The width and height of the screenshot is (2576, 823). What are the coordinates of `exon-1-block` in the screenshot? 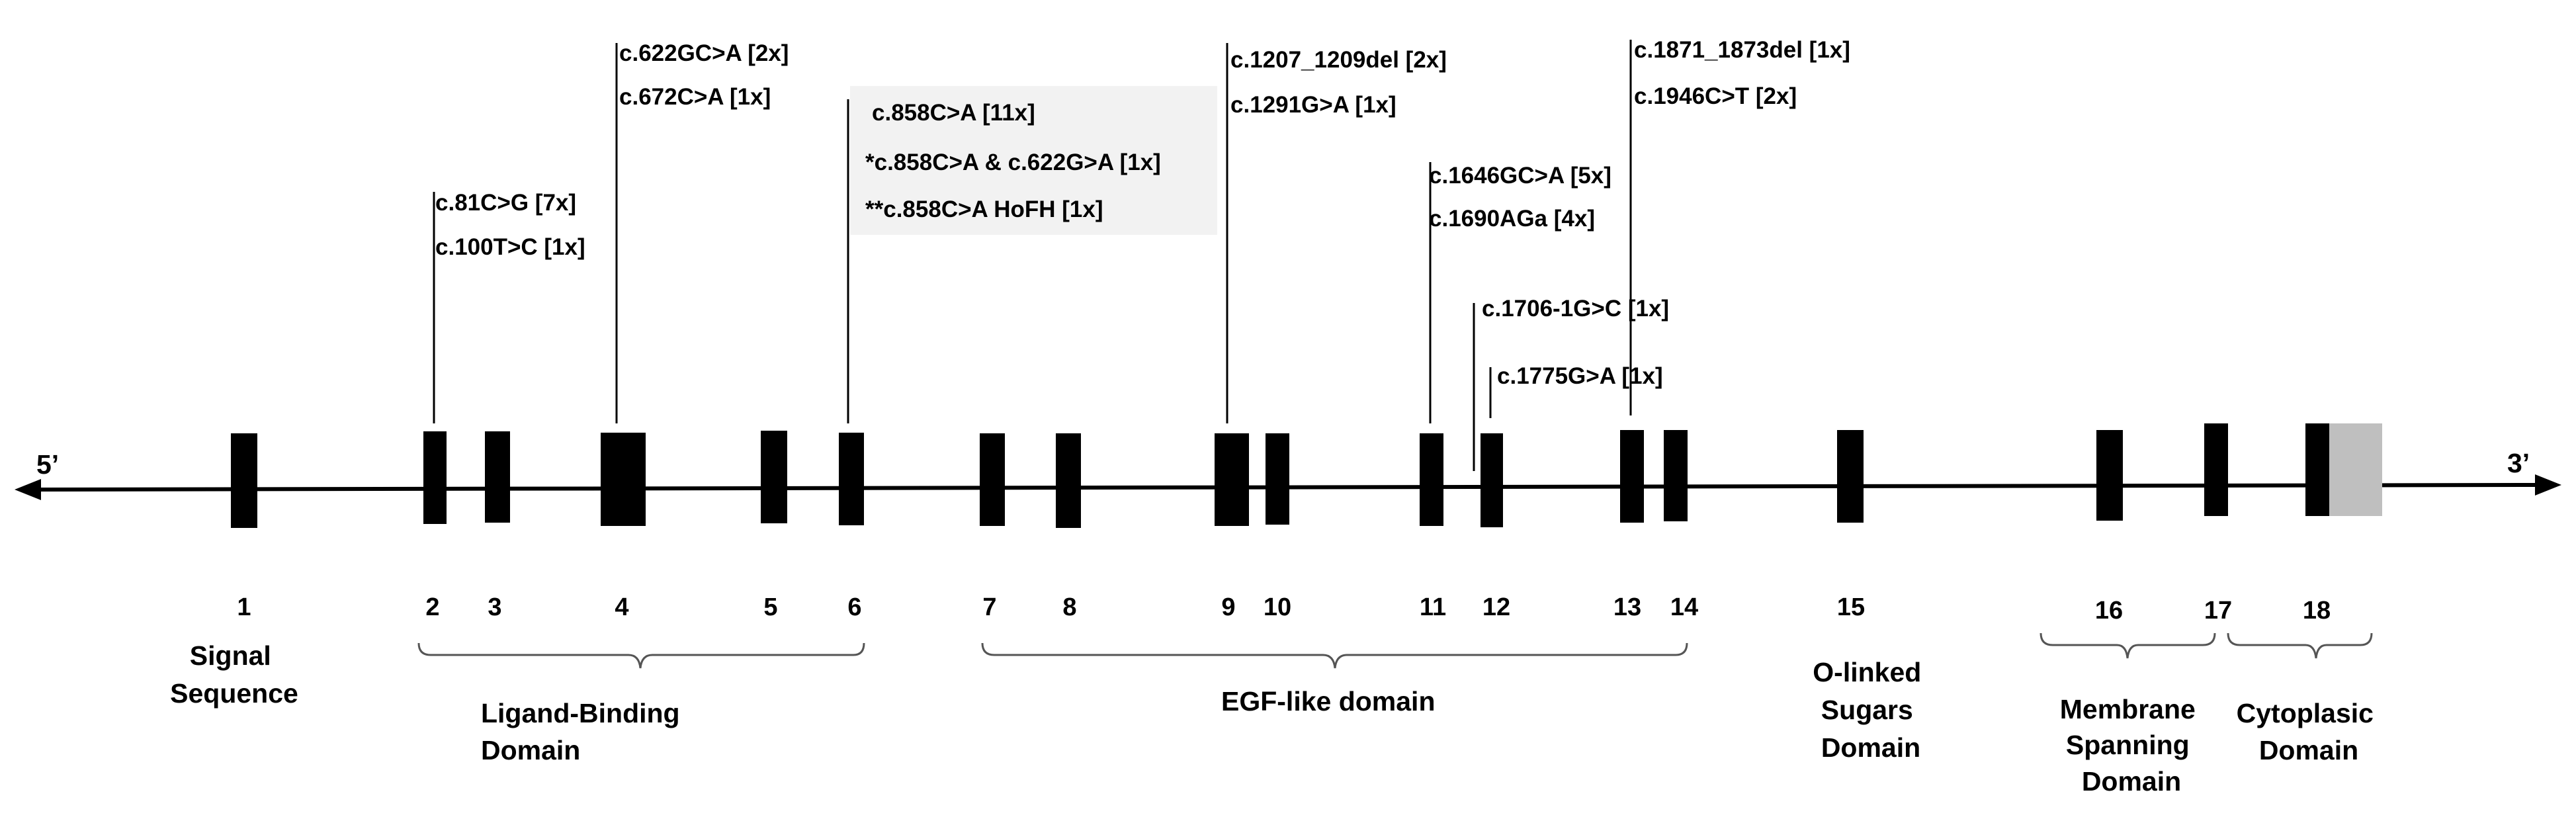 It's located at (244, 480).